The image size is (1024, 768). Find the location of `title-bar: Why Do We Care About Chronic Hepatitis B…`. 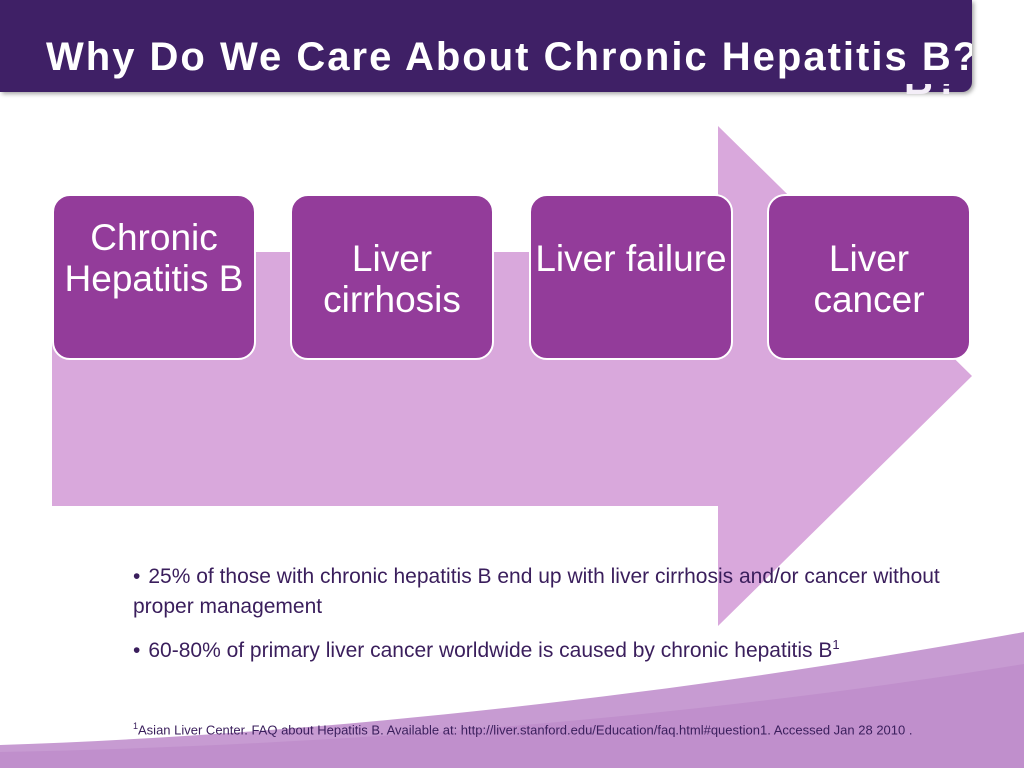

title-bar: Why Do We Care About Chronic Hepatitis B… is located at coordinates (486, 46).